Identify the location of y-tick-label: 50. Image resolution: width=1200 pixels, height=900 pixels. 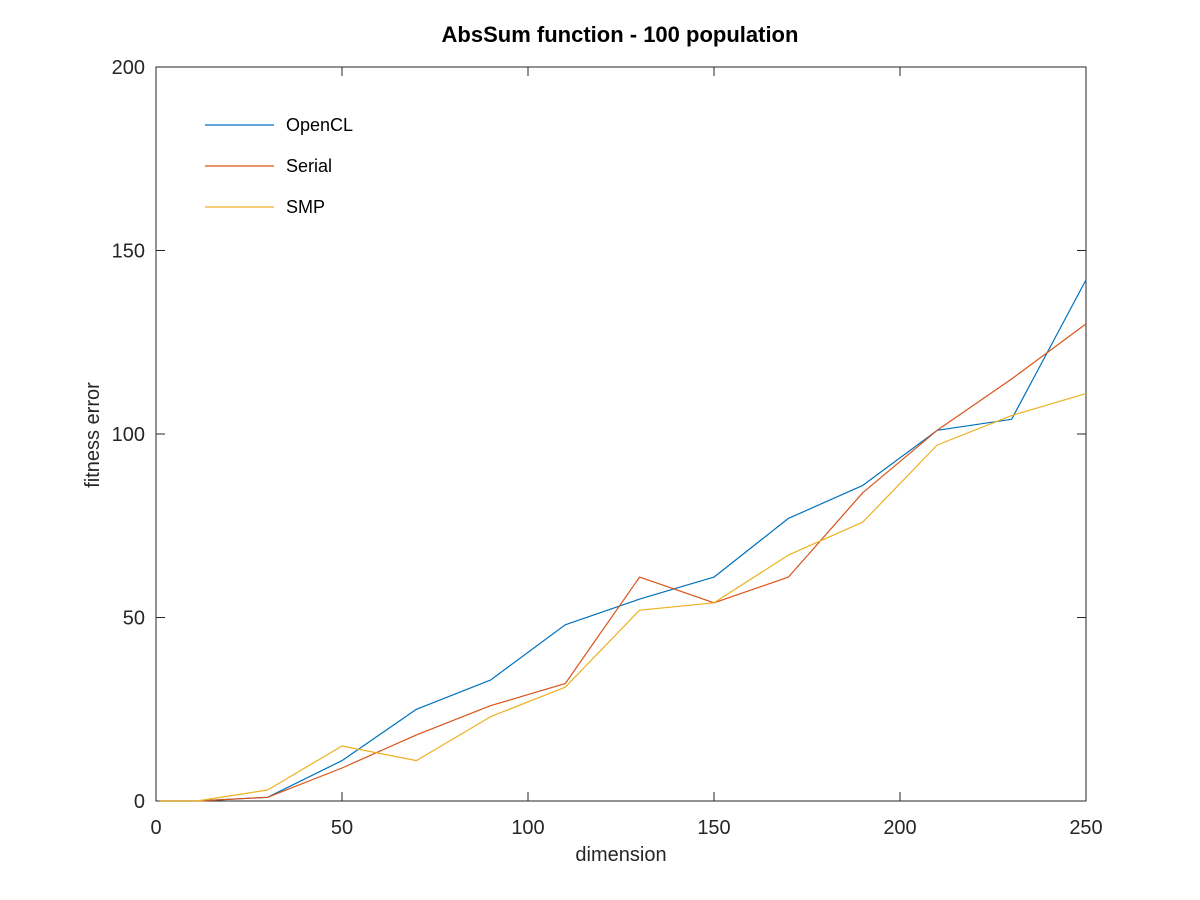
(134, 619).